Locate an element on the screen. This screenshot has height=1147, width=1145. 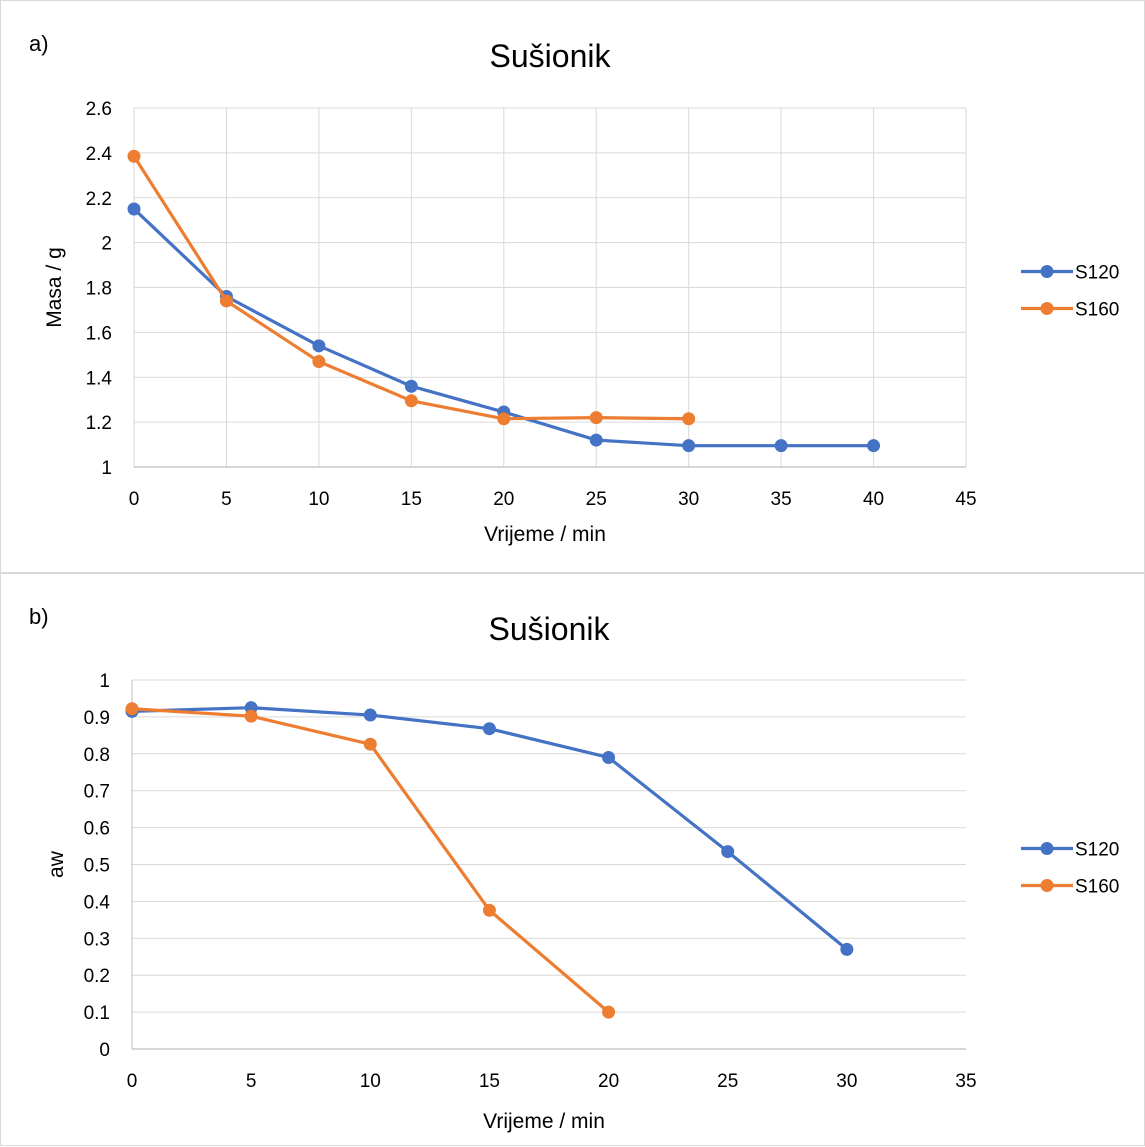
legend-label-s160-a: S160 is located at coordinates (1097, 310).